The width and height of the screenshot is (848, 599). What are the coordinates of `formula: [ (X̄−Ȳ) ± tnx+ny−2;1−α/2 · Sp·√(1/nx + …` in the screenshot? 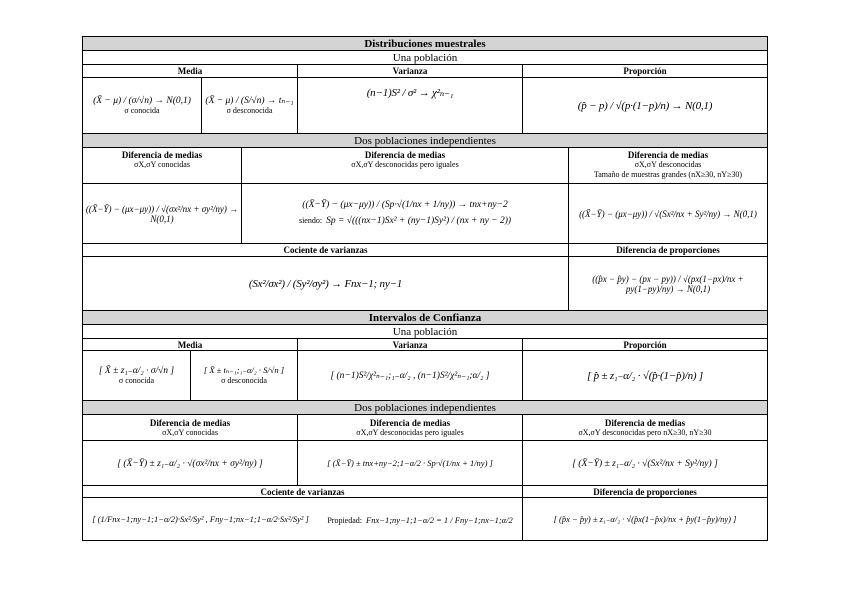 It's located at (410, 463).